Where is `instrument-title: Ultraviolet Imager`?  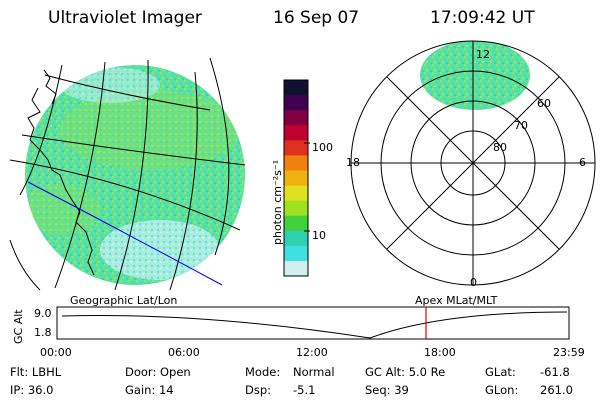
instrument-title: Ultraviolet Imager is located at coordinates (125, 18).